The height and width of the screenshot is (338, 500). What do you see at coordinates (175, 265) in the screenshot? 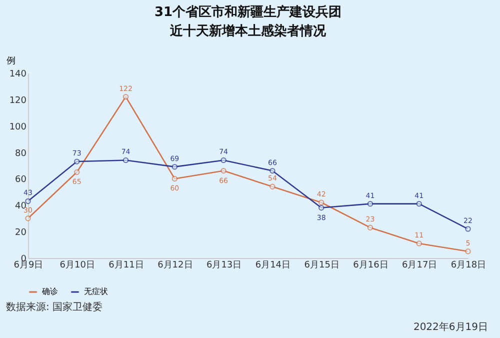
I see `x-tick-label: 6月12日` at bounding box center [175, 265].